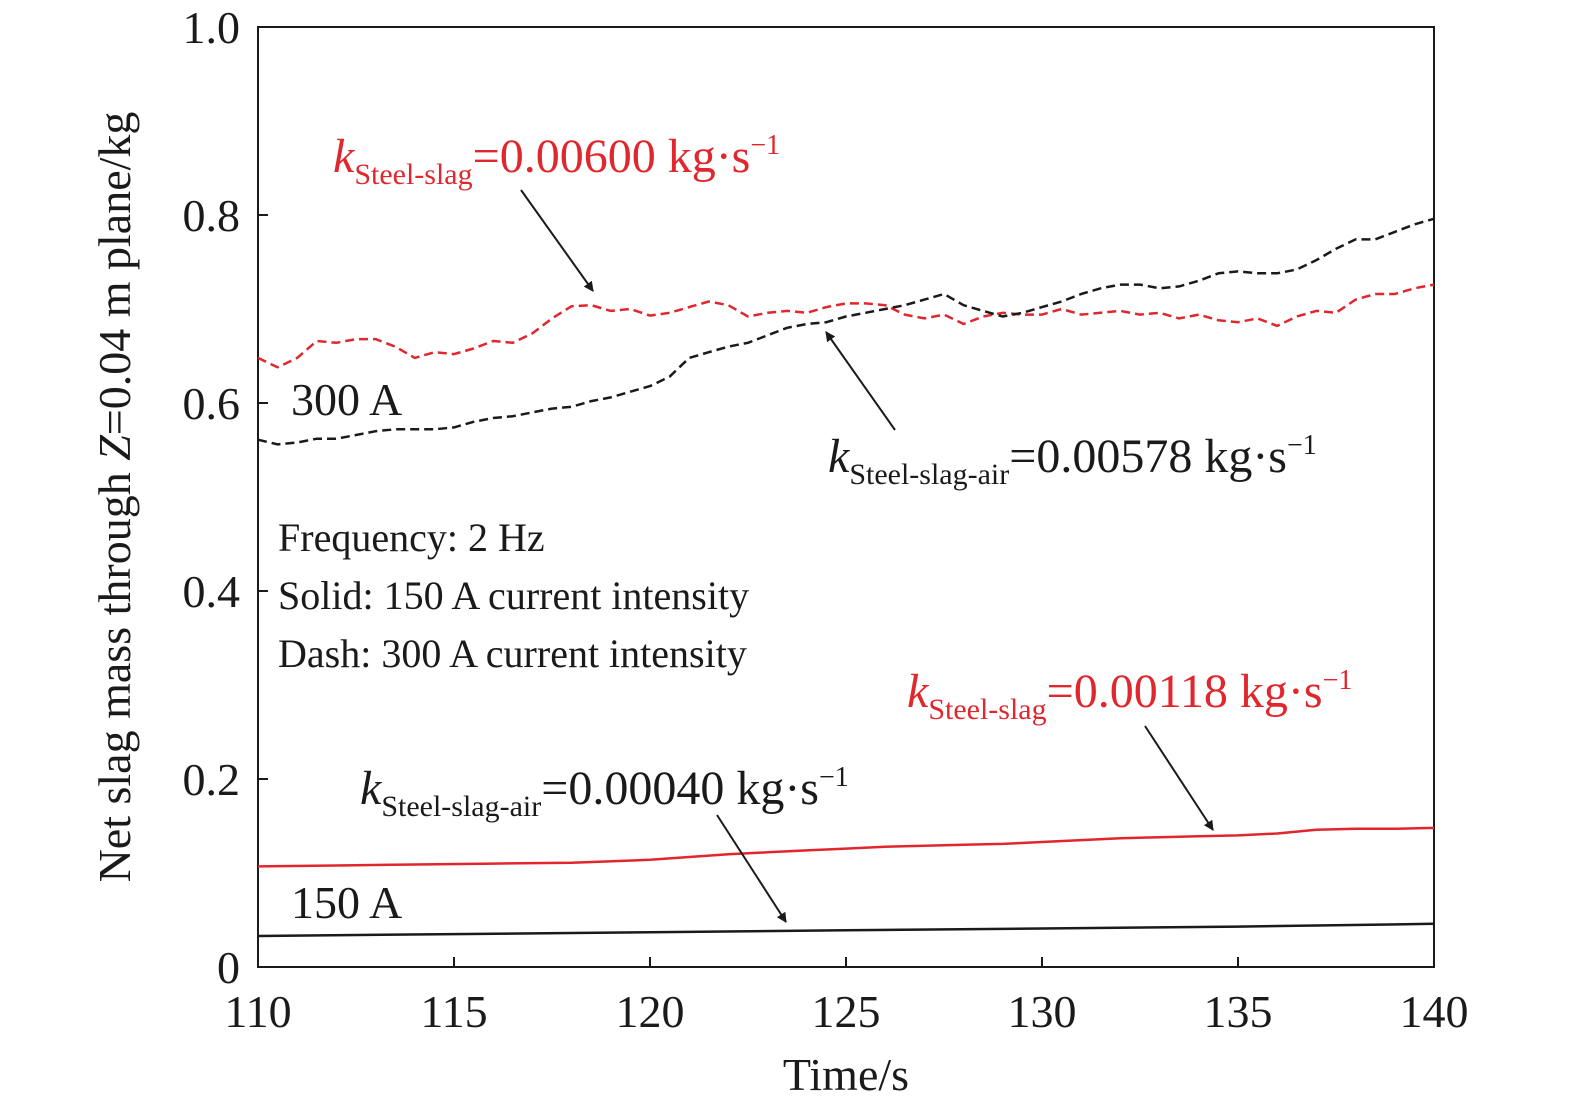  I want to click on annotation-k4: kSteel-slag-air=0.00040 kg·s−1, so click(604, 792).